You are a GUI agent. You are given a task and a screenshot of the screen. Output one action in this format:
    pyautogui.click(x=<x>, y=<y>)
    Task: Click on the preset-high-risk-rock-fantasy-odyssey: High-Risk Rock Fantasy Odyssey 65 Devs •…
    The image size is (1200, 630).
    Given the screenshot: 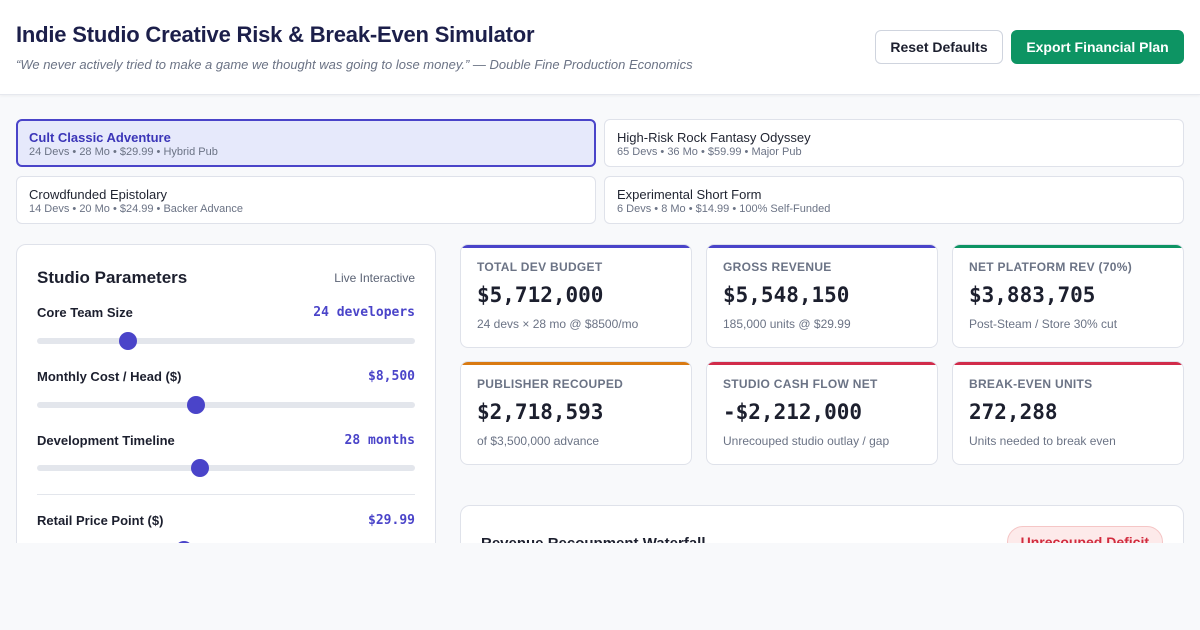 What is the action you would take?
    pyautogui.click(x=894, y=143)
    